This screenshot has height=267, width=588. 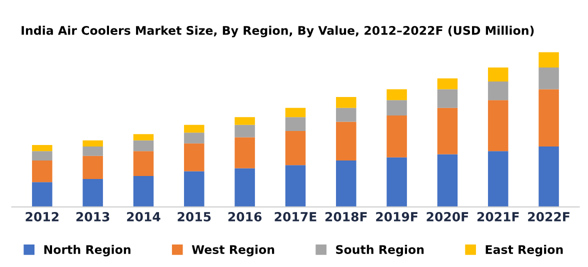 What do you see at coordinates (143, 217) in the screenshot?
I see `x-tick-label: 2014` at bounding box center [143, 217].